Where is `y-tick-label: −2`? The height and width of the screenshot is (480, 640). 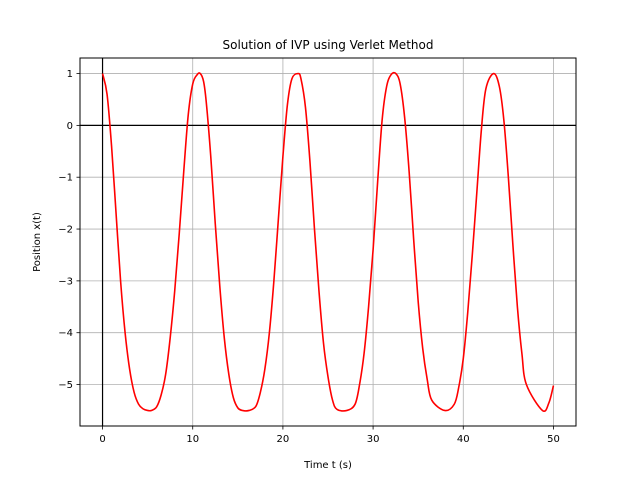 y-tick-label: −2 is located at coordinates (65, 230).